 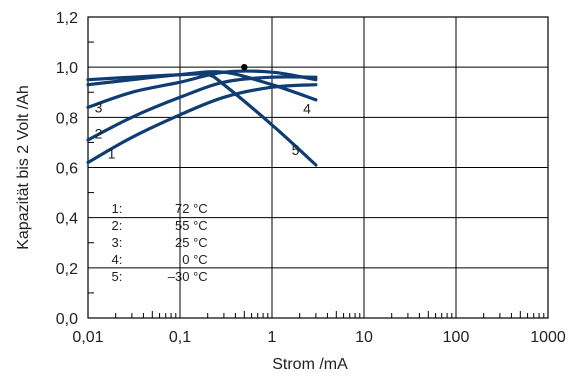 I want to click on x-tick-label: 1, so click(x=272, y=337).